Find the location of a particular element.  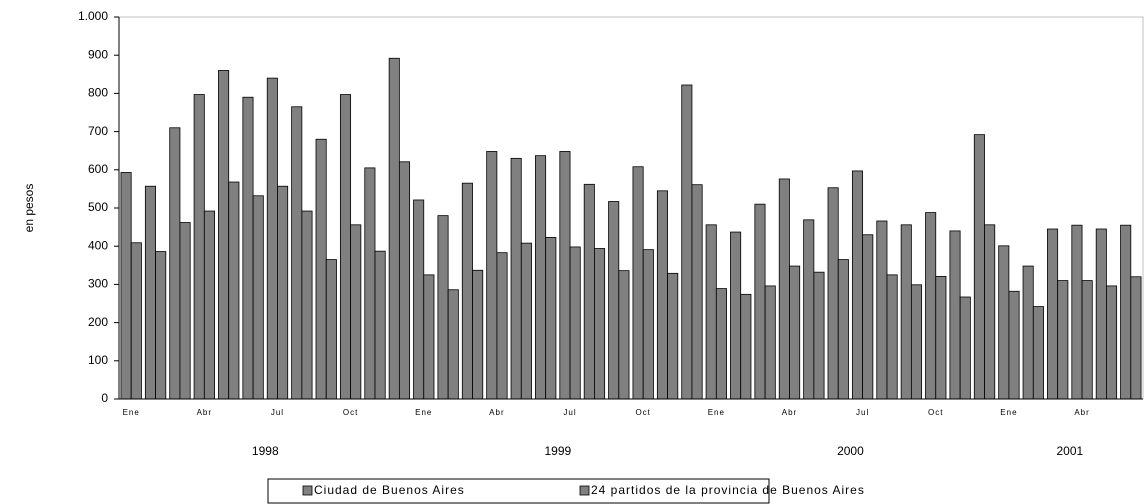

y-axis-label: en pesos is located at coordinates (29, 208).